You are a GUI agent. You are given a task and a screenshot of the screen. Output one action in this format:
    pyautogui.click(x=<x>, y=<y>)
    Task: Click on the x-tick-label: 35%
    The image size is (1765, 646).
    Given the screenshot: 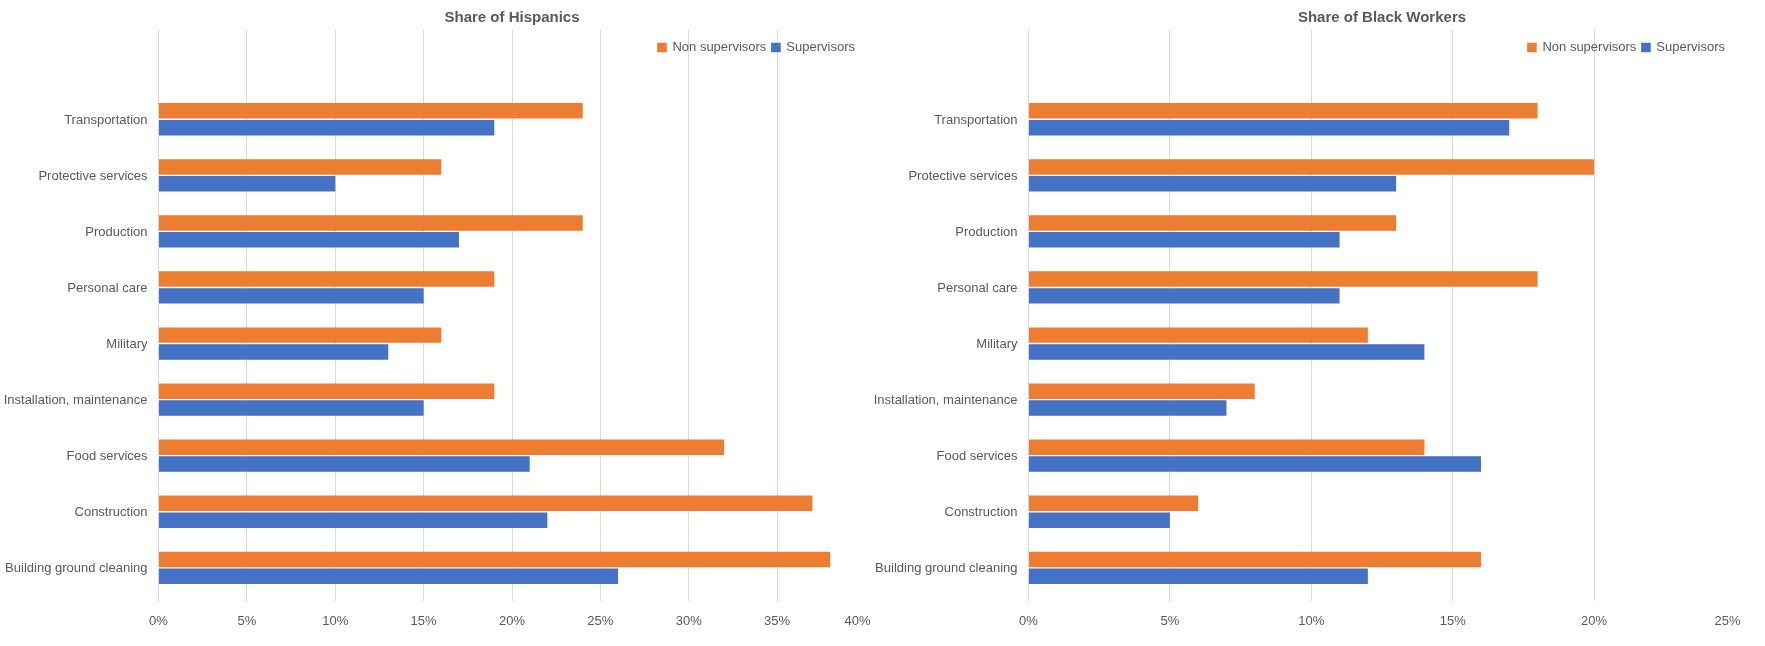 What is the action you would take?
    pyautogui.click(x=777, y=620)
    